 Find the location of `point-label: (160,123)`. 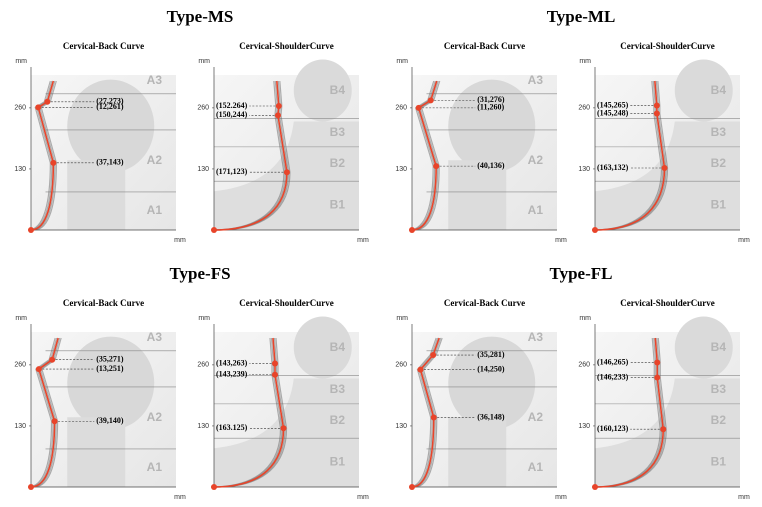

point-label: (160,123) is located at coordinates (613, 428).